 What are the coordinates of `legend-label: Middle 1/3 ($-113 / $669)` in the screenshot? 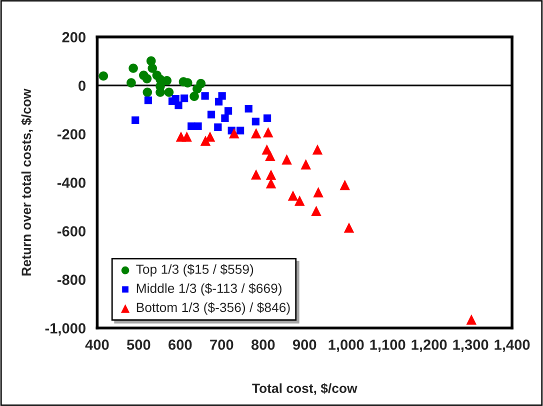 It's located at (209, 289).